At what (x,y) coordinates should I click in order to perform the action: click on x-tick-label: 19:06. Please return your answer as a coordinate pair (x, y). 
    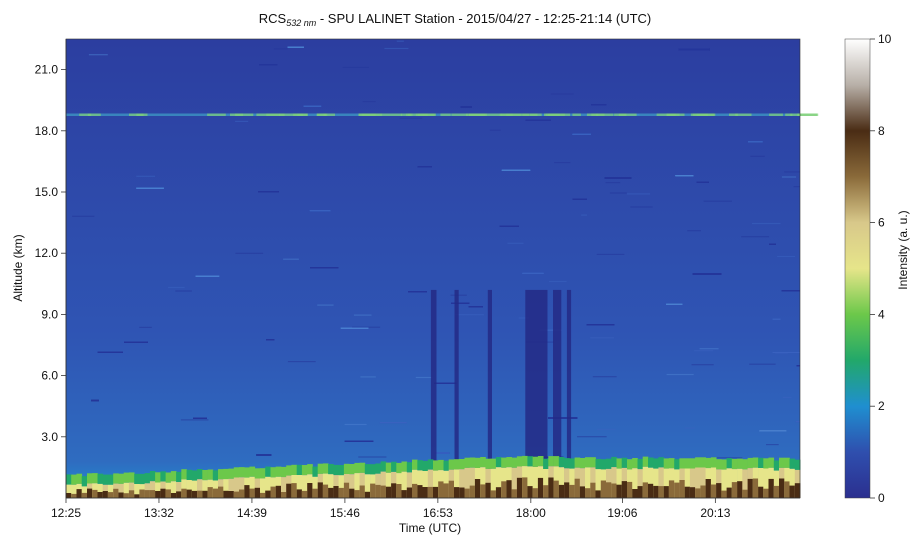
    Looking at the image, I should click on (622, 513).